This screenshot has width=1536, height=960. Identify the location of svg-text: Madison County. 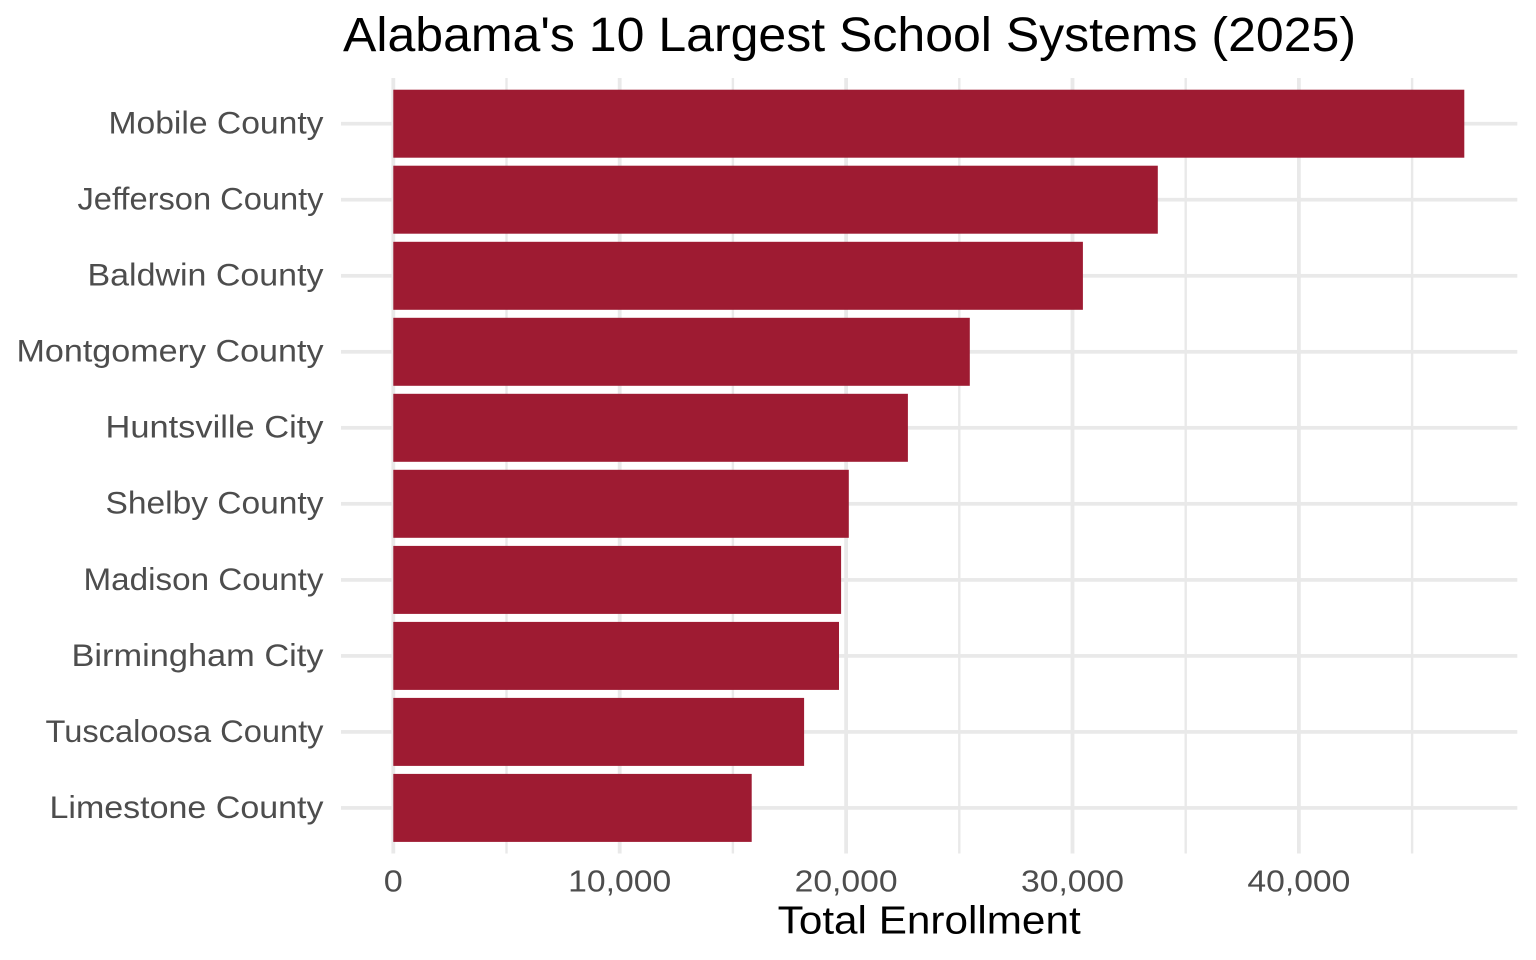
(204, 579).